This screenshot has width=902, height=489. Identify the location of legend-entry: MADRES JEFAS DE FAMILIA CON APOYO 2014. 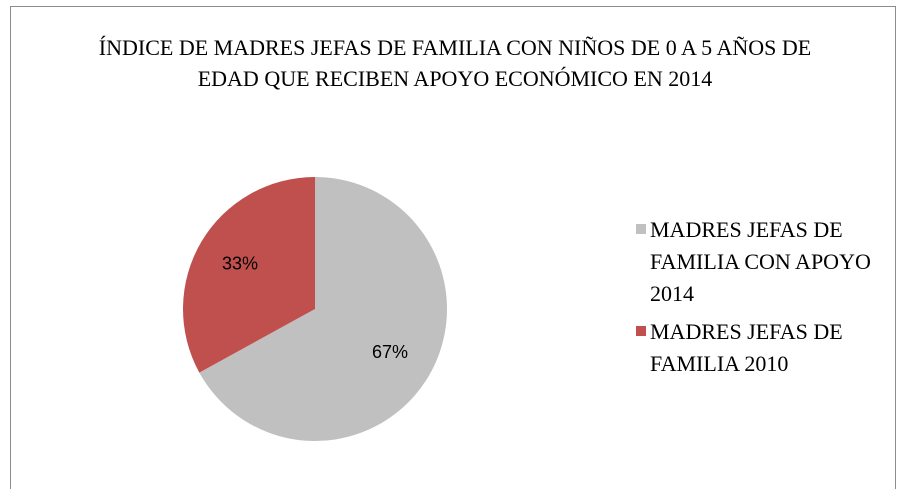
(766, 262).